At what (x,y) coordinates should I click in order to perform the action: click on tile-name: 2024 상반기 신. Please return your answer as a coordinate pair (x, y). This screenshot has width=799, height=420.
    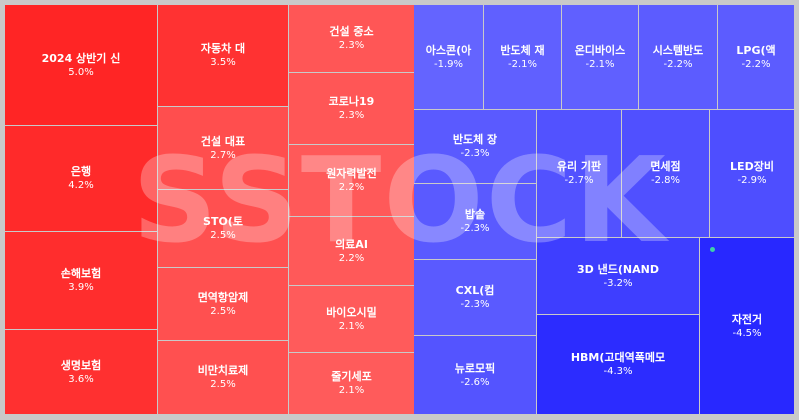
    Looking at the image, I should click on (81, 58).